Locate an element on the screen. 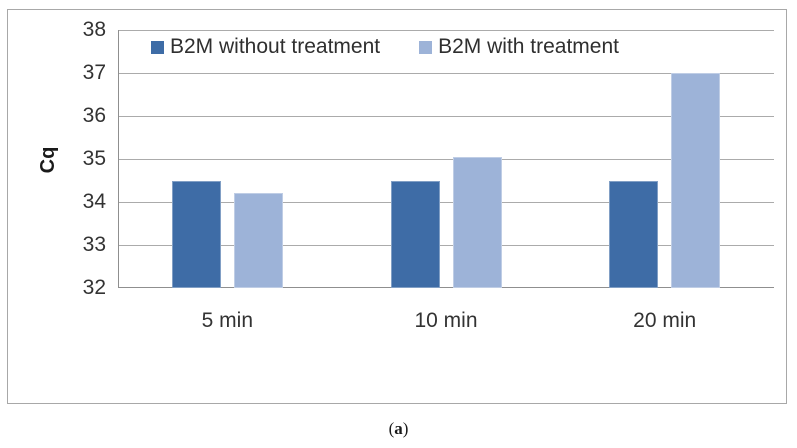 The height and width of the screenshot is (448, 797). figure-caption: (a) is located at coordinates (398, 429).